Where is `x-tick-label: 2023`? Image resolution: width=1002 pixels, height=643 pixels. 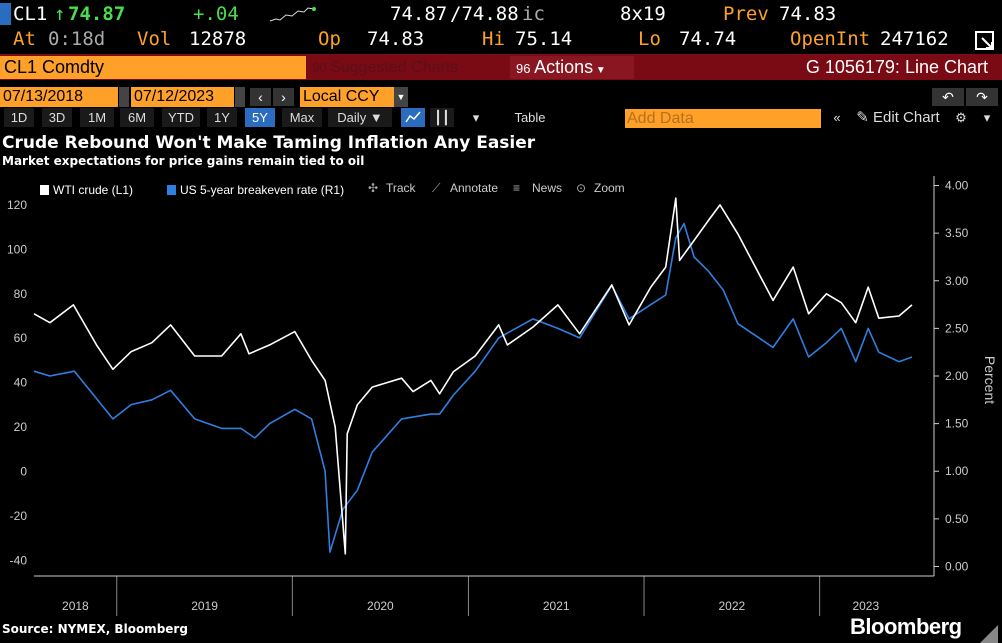
x-tick-label: 2023 is located at coordinates (865, 606).